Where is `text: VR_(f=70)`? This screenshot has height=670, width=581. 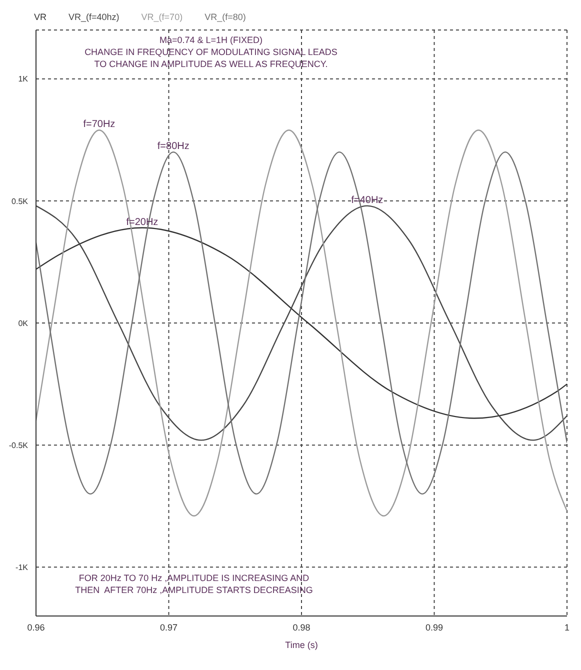 text: VR_(f=70) is located at coordinates (162, 17).